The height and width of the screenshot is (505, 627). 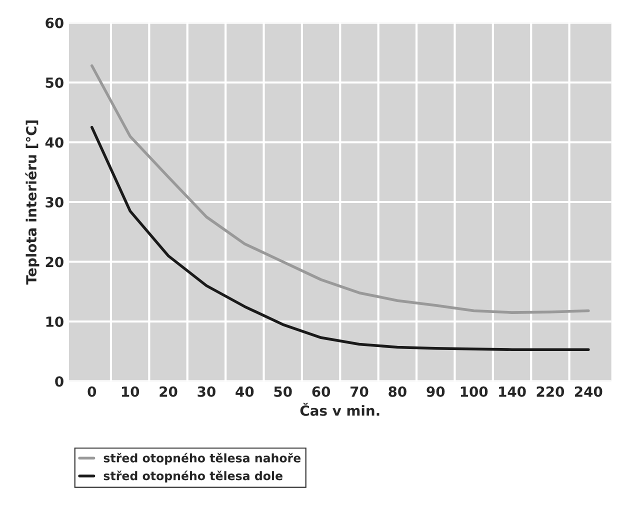 I want to click on x-tick-label: 50, so click(x=283, y=391).